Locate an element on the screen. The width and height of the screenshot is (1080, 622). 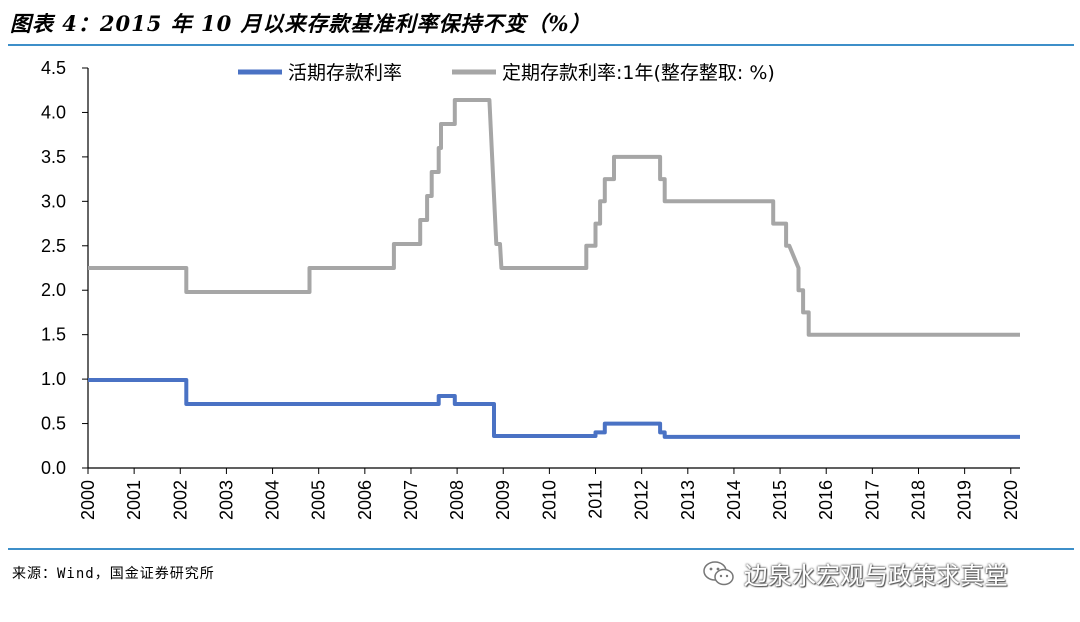
x-tick-label: 2011 is located at coordinates (596, 499).